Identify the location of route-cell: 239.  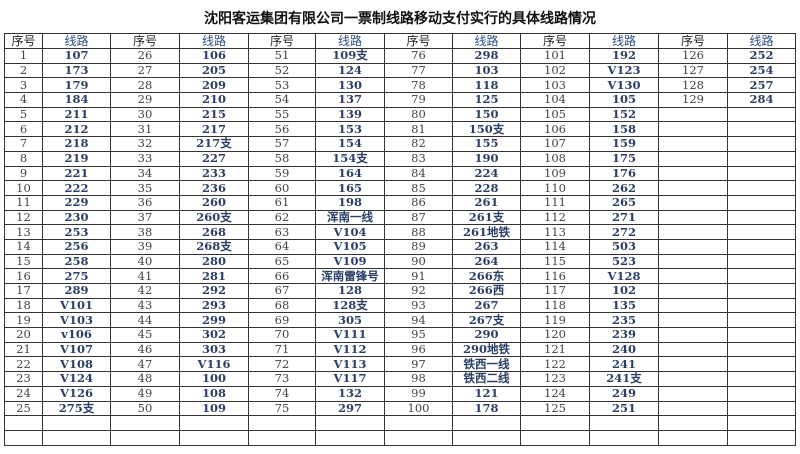
(624, 335).